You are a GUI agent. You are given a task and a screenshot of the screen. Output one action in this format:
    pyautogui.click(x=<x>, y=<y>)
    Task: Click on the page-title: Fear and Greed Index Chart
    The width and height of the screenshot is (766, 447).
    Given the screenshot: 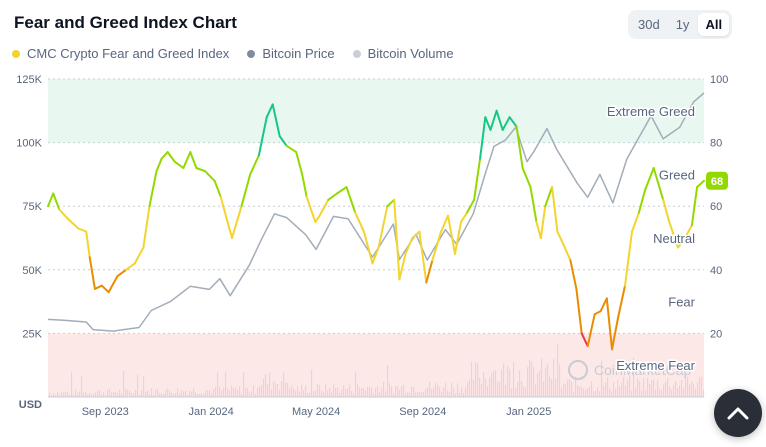 What is the action you would take?
    pyautogui.click(x=125, y=22)
    